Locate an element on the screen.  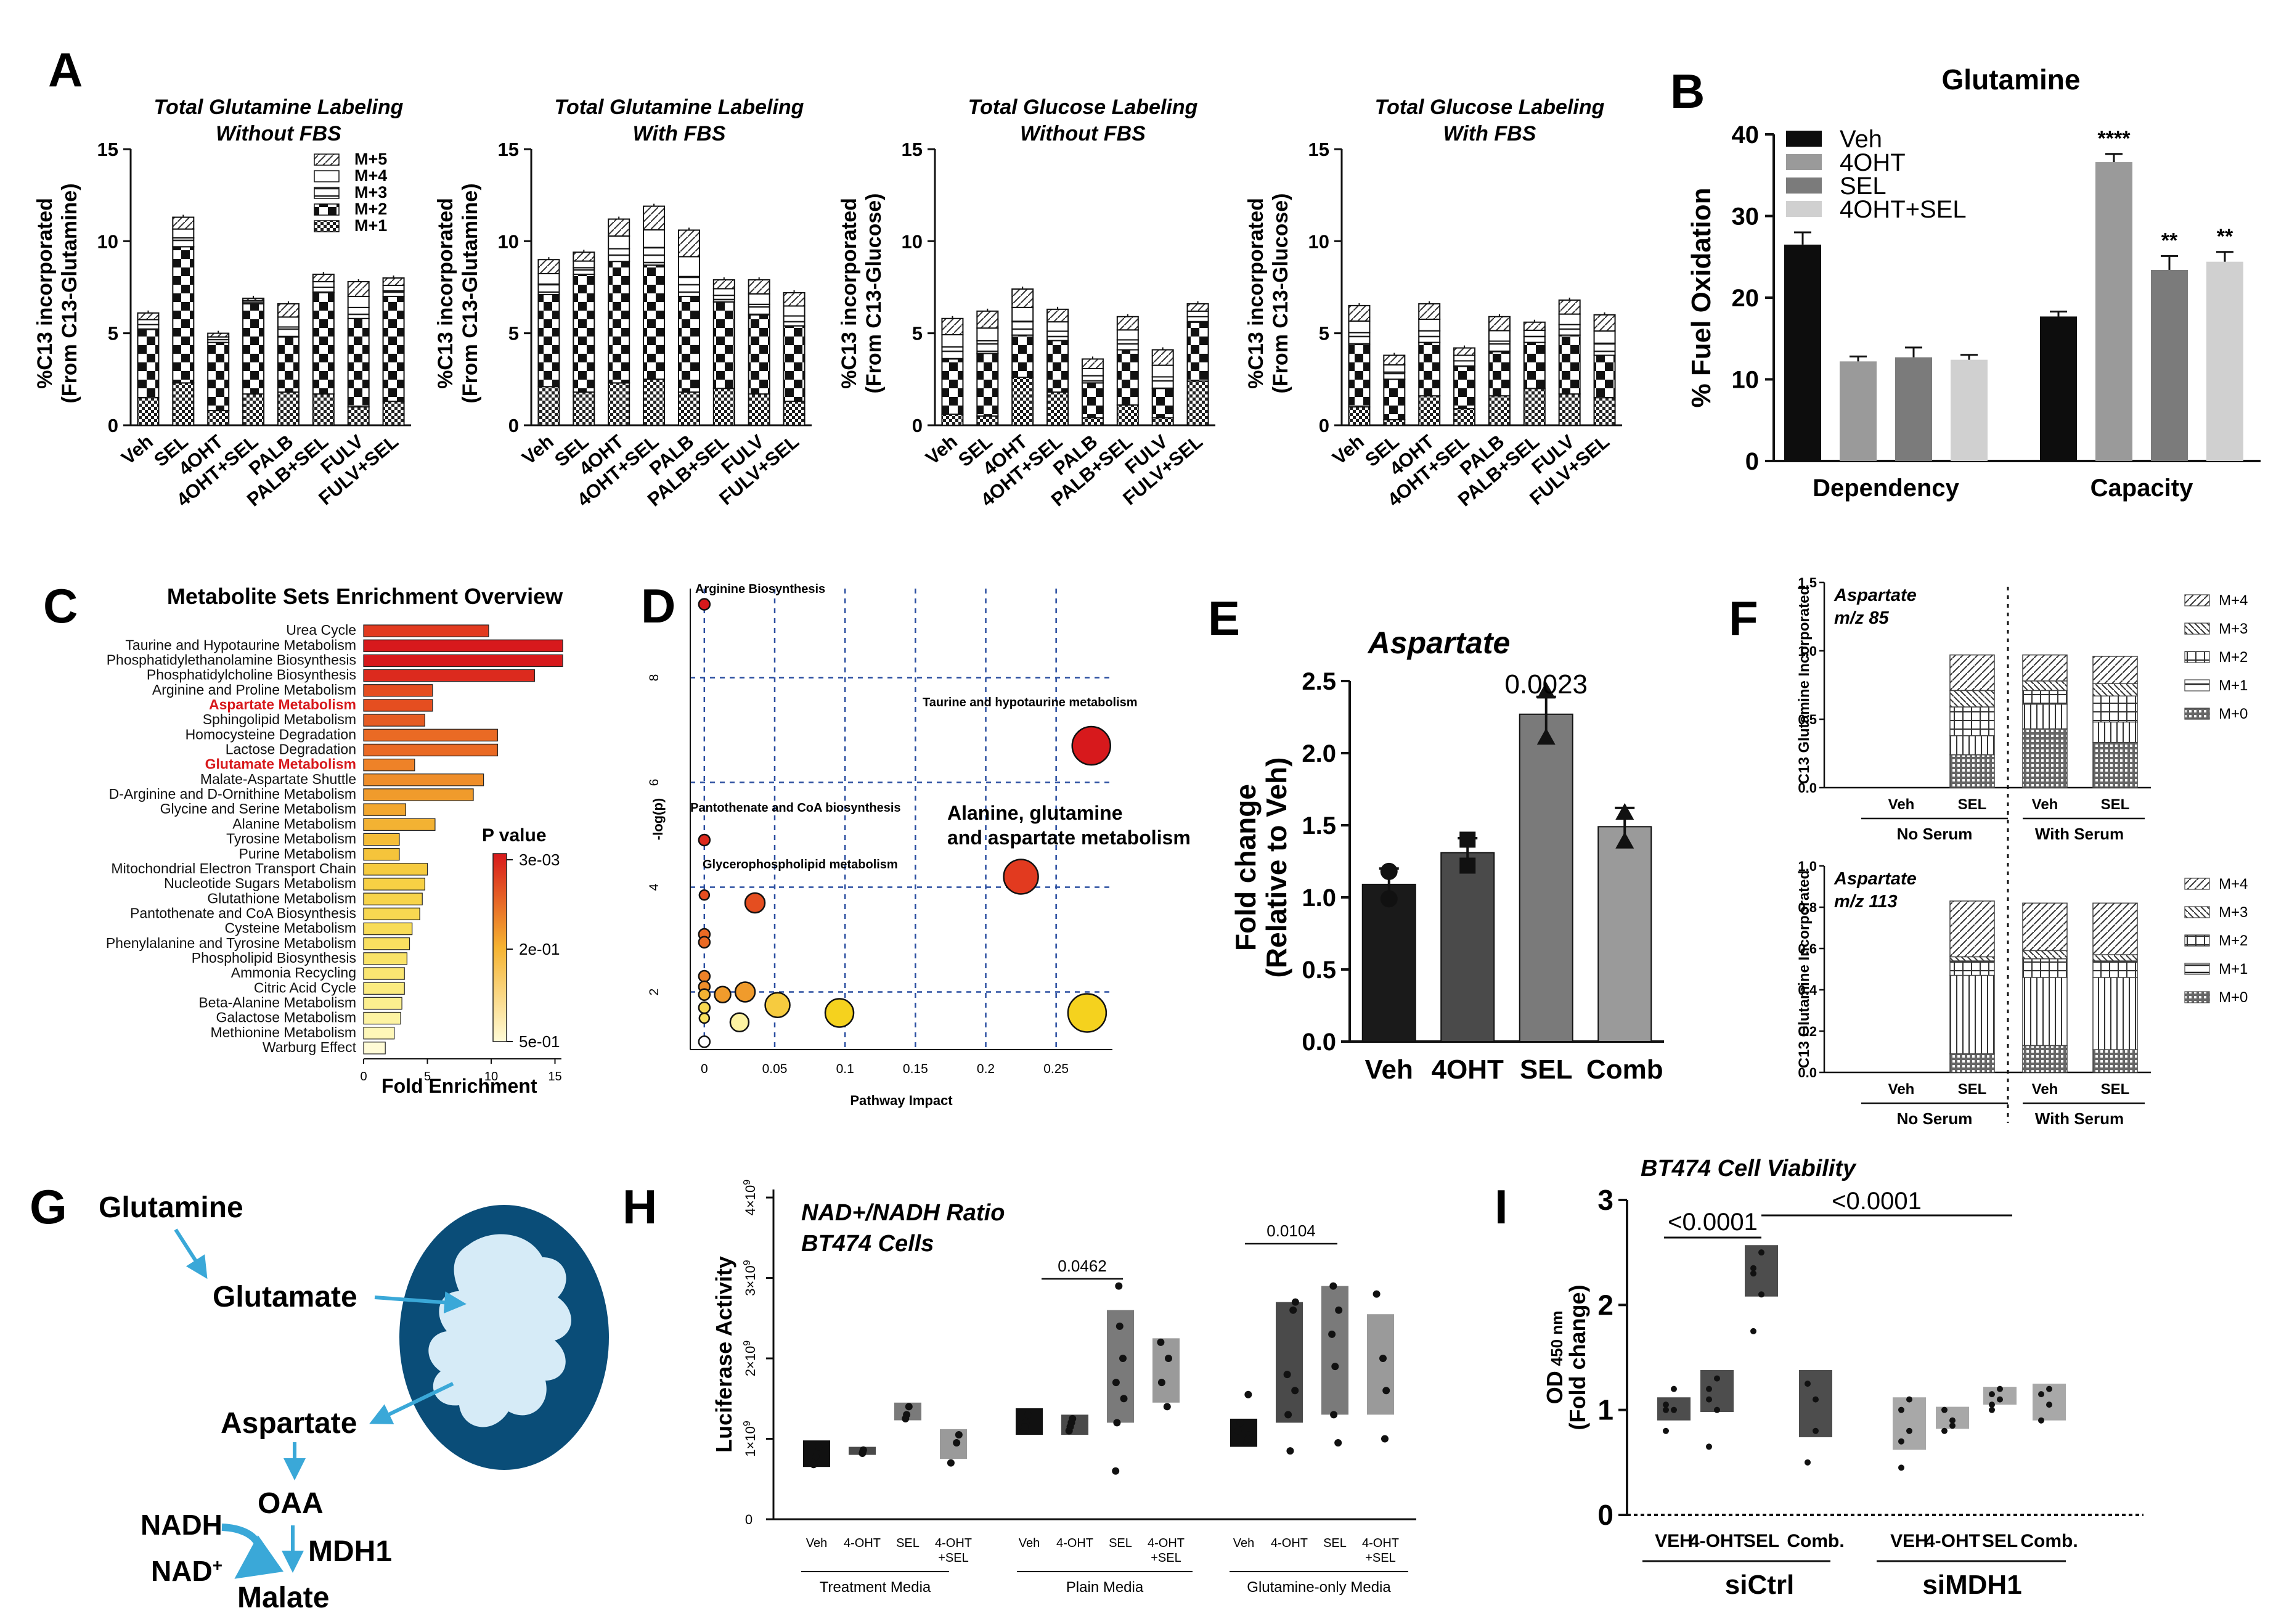
chart-f2-ytick-label: 0.4 is located at coordinates (1807, 990).